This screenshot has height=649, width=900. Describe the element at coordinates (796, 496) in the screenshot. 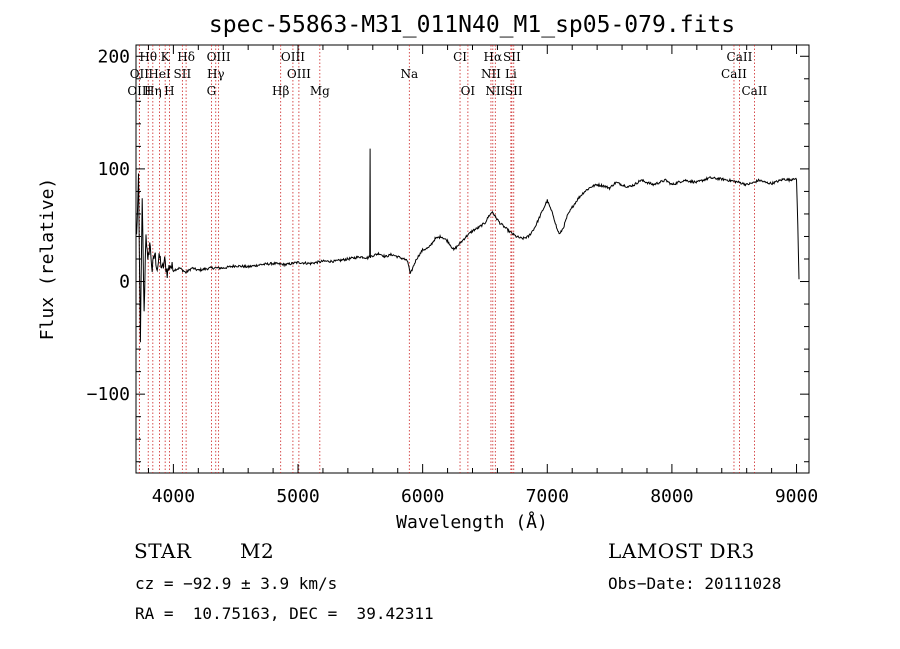

I see `x-tick-label: 9000` at that location.